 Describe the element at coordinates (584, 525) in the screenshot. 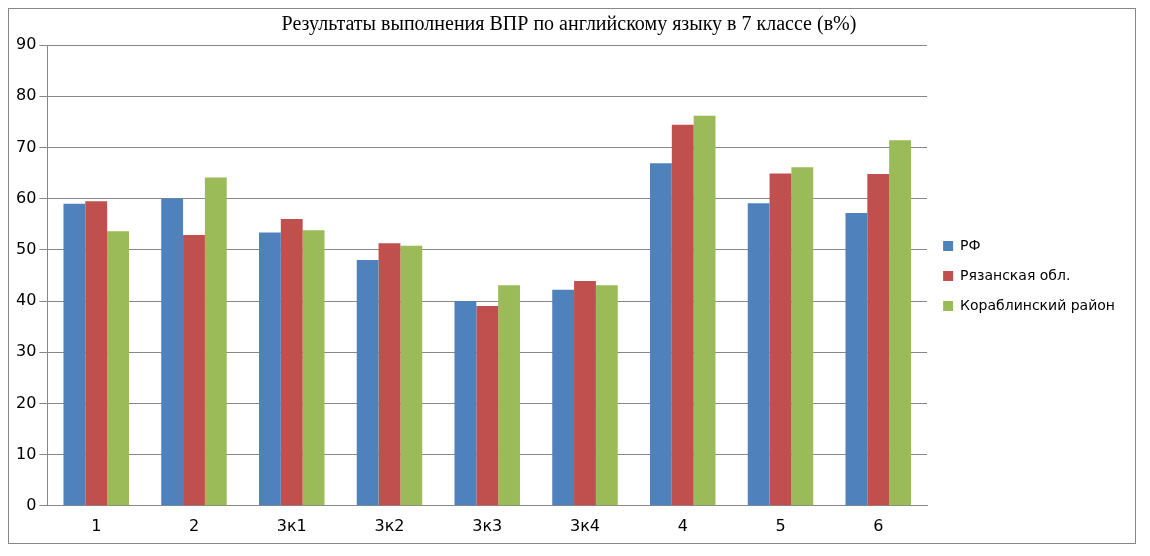

I see `x-tick-label: 3к4` at that location.